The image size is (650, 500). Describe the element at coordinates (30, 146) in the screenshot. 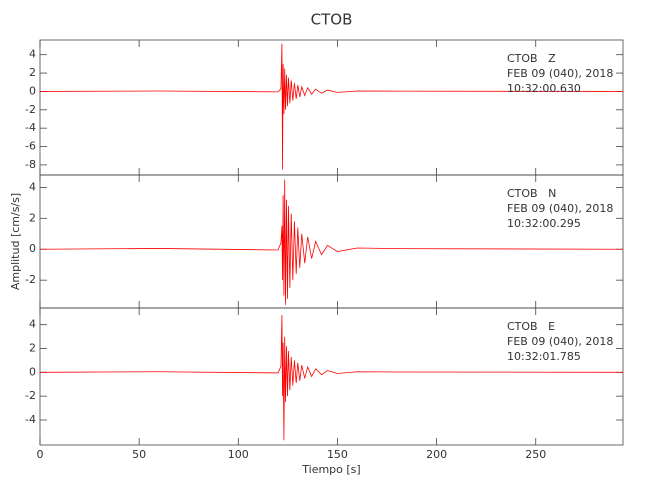

I see `y-tick-label: -6` at that location.